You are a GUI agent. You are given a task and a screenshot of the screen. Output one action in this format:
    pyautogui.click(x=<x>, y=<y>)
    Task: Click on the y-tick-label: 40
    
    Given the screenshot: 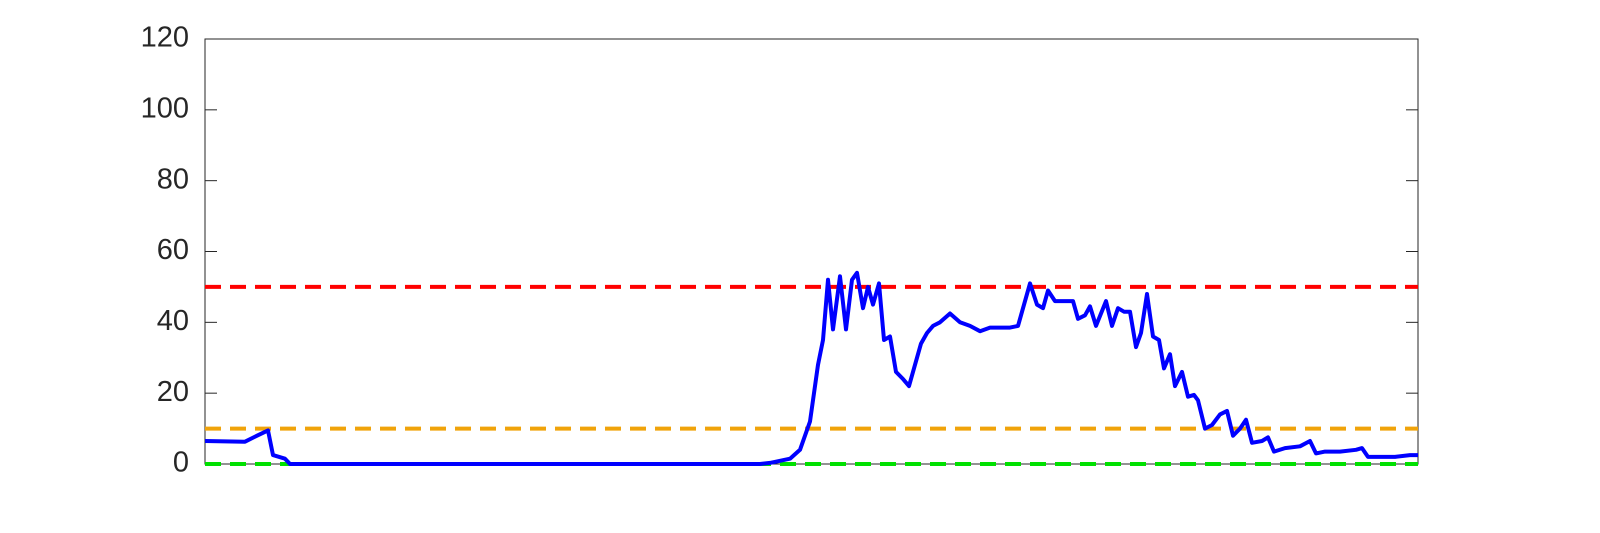 What is the action you would take?
    pyautogui.click(x=173, y=321)
    